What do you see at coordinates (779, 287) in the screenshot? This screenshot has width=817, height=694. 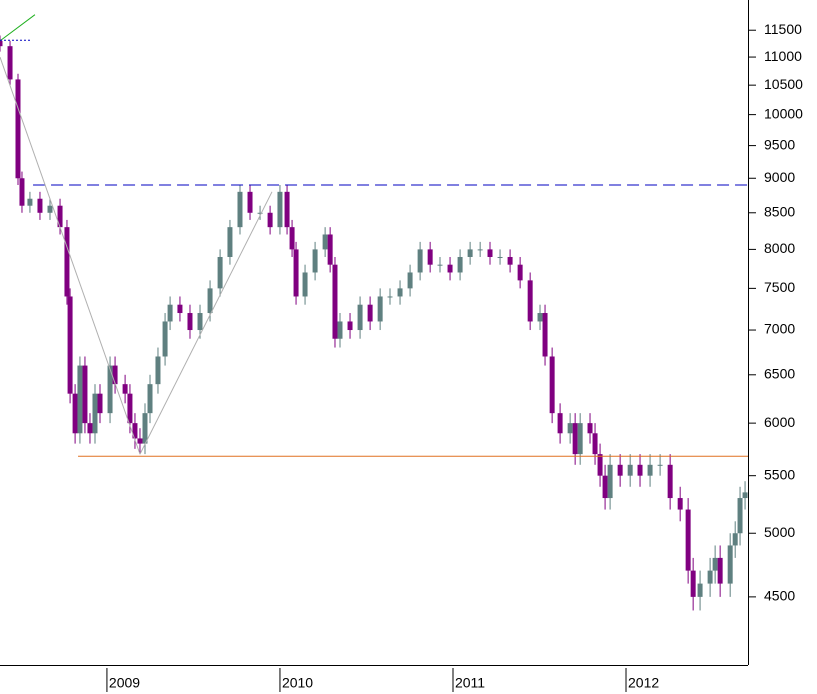 I see `y-tick-label: 7500` at bounding box center [779, 287].